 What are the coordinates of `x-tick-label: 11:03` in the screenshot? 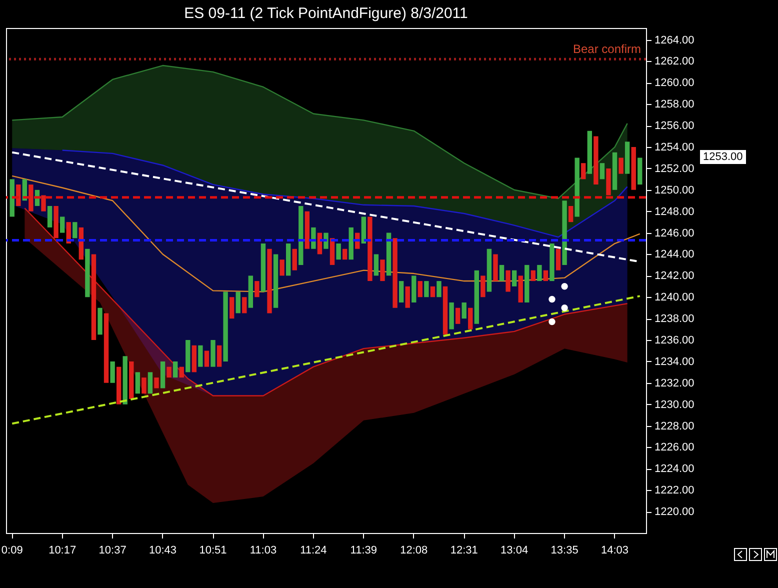 It's located at (263, 550).